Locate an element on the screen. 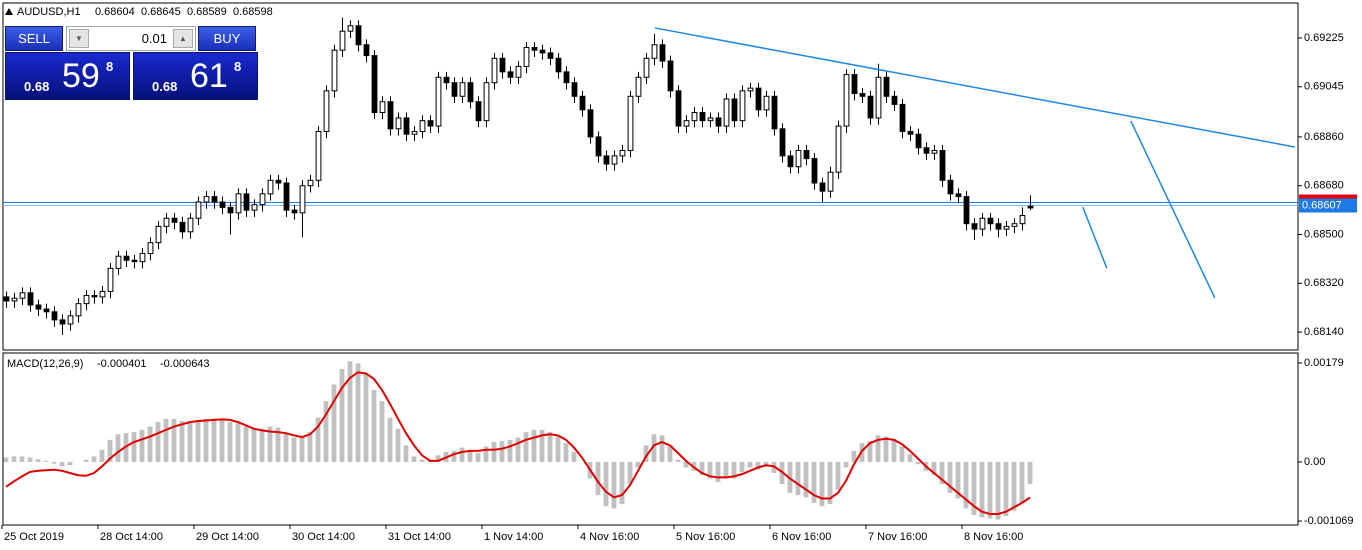 Image resolution: width=1362 pixels, height=550 pixels. sell-button: SELL is located at coordinates (34, 38).